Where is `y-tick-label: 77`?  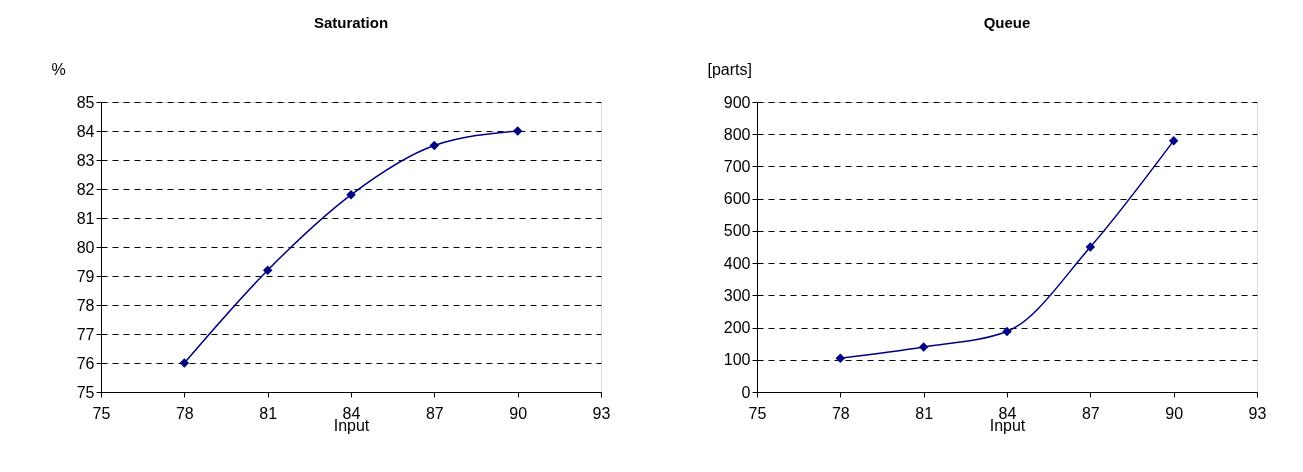
y-tick-label: 77 is located at coordinates (85, 334).